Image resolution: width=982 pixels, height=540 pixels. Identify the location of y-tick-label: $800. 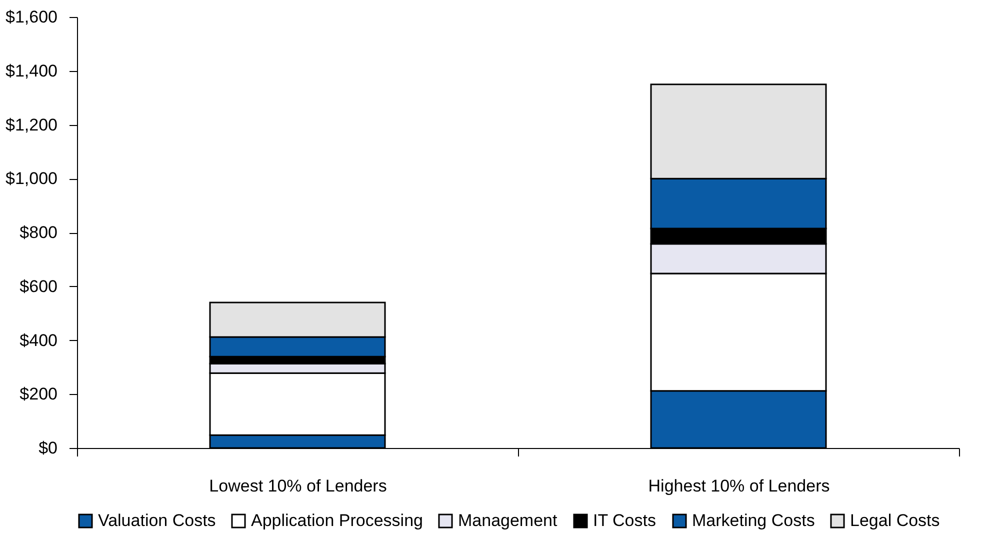
(39, 232).